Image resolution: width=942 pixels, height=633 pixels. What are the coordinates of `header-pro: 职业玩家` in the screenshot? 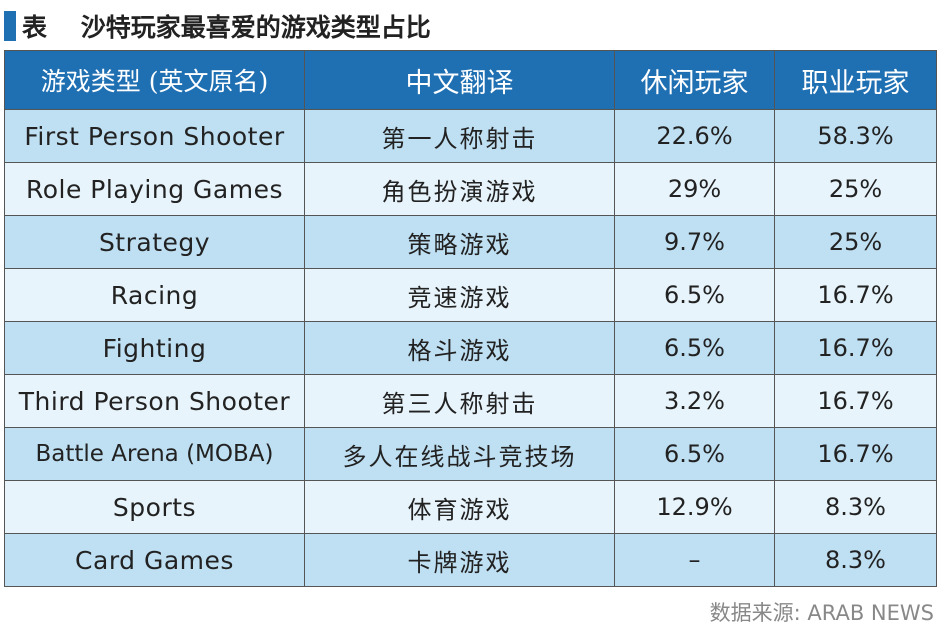 It's located at (855, 80).